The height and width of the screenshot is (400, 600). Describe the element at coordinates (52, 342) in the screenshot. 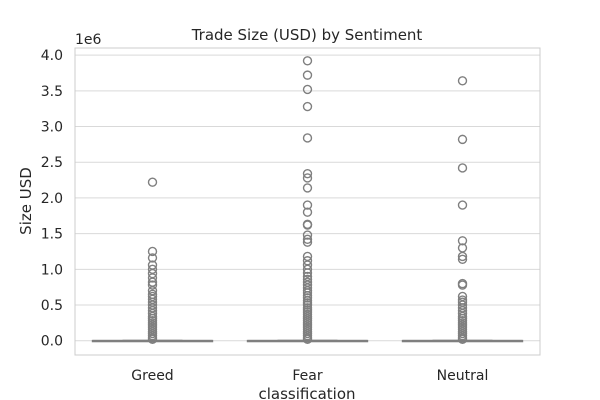

I see `y-tick-label: 0.0` at that location.